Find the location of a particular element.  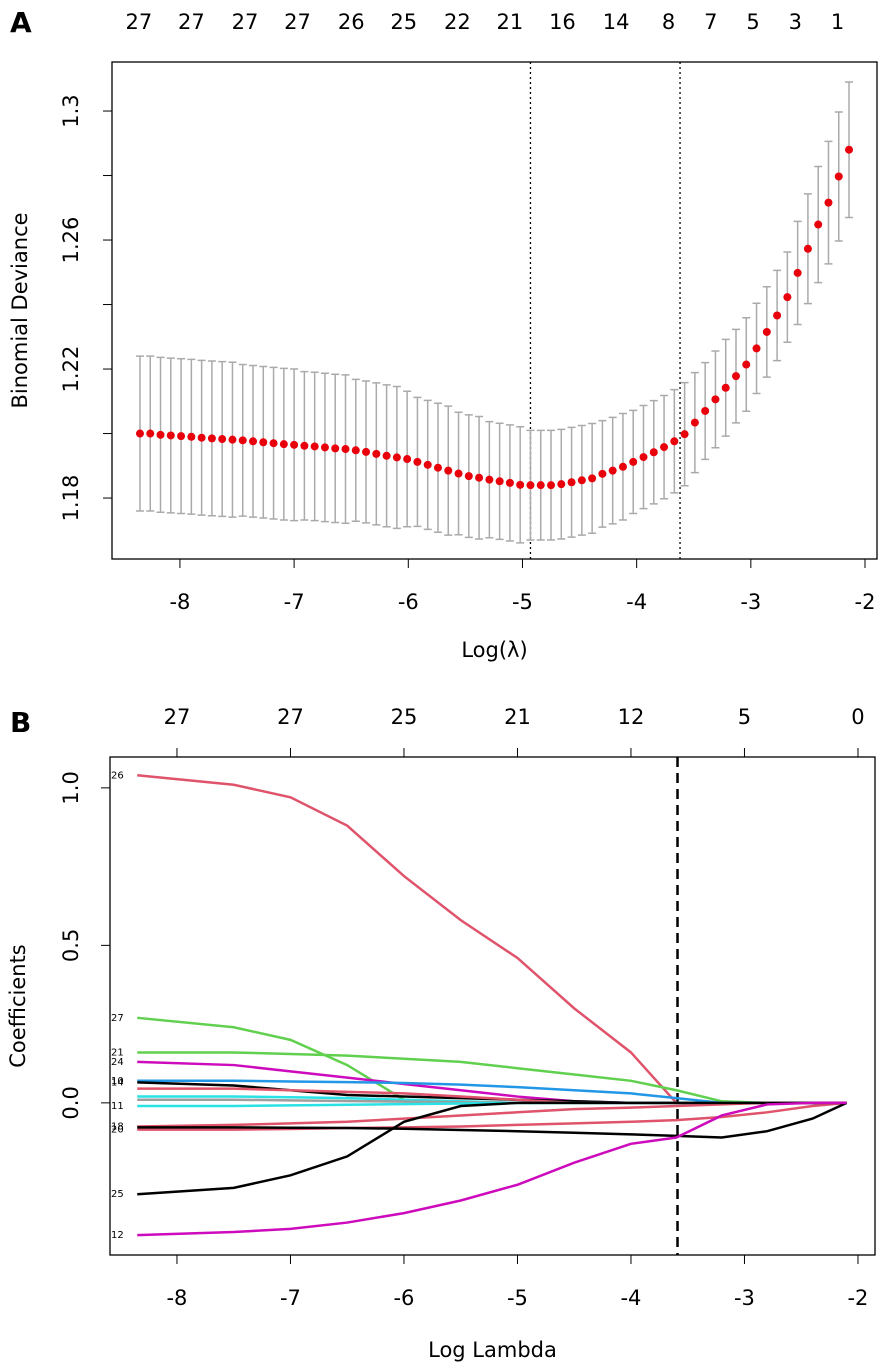

top-tick-label: 26 is located at coordinates (351, 22).